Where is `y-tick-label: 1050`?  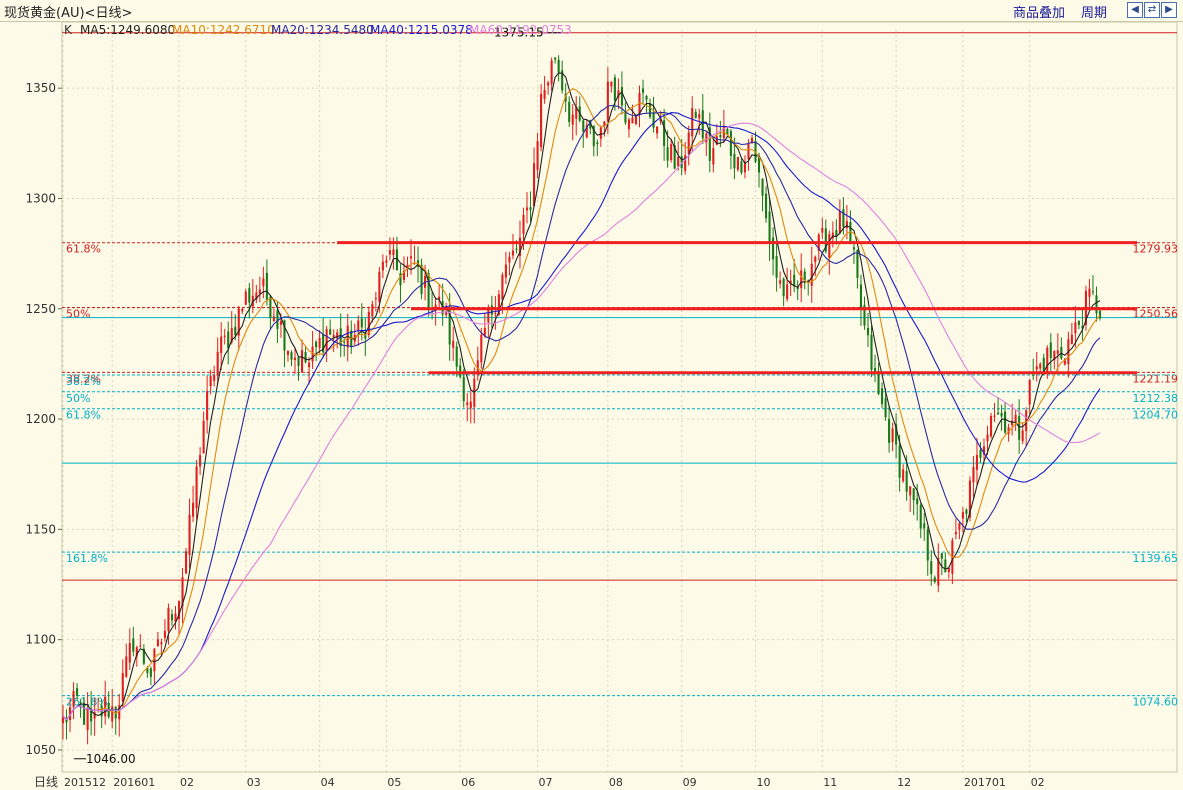
y-tick-label: 1050 is located at coordinates (40, 750).